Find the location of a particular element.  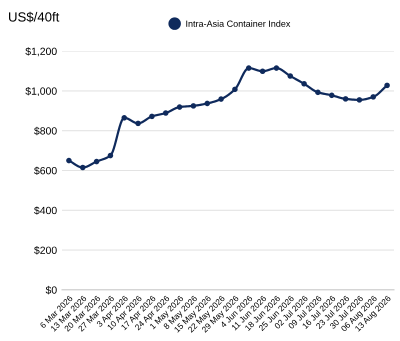

y-tick-label: $200 is located at coordinates (45, 250).